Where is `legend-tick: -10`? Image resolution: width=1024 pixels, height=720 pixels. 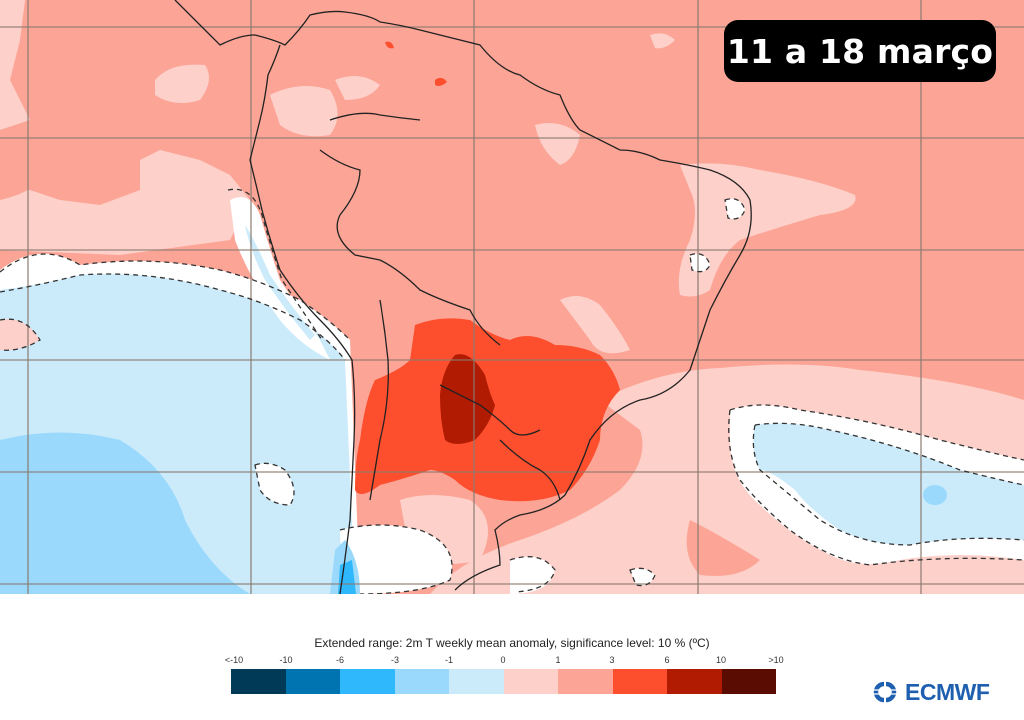
legend-tick: -10 is located at coordinates (286, 660).